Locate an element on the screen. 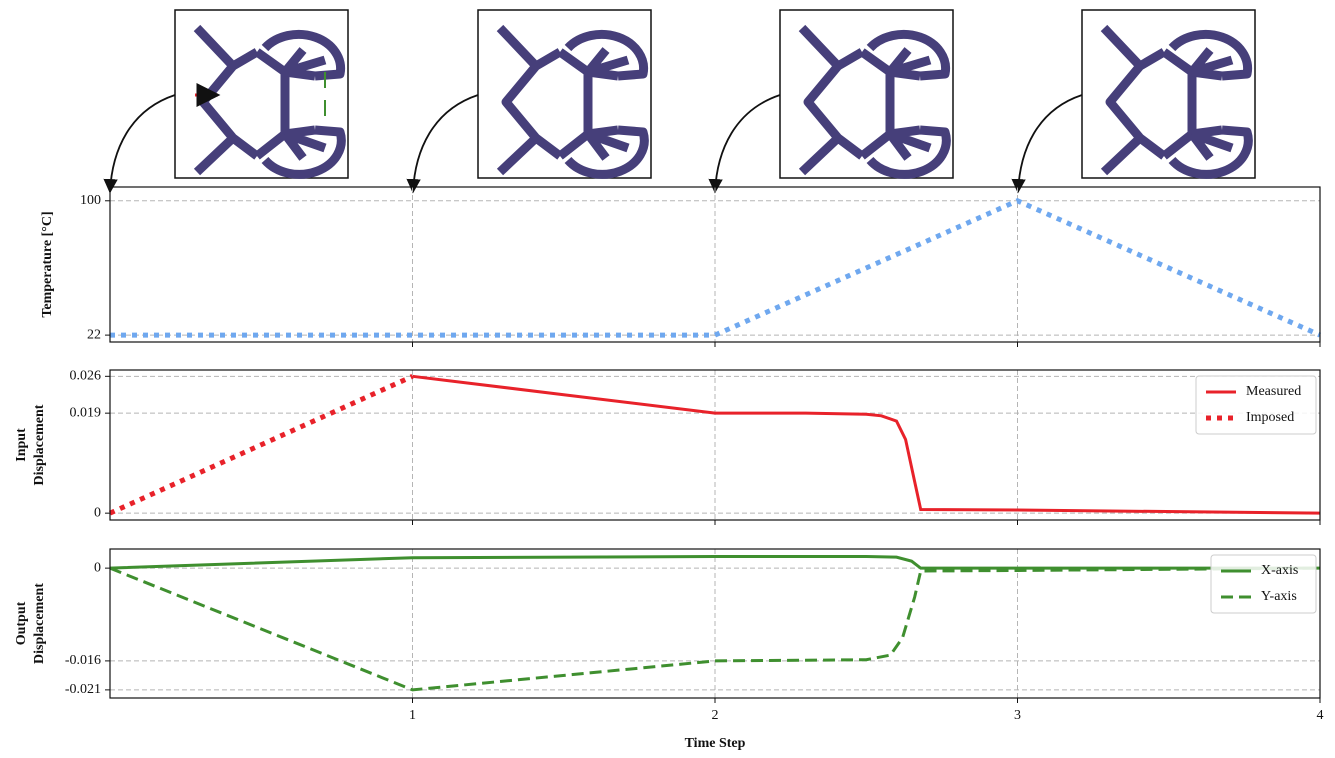 The height and width of the screenshot is (758, 1335). legend-label: Imposed is located at coordinates (1270, 417).